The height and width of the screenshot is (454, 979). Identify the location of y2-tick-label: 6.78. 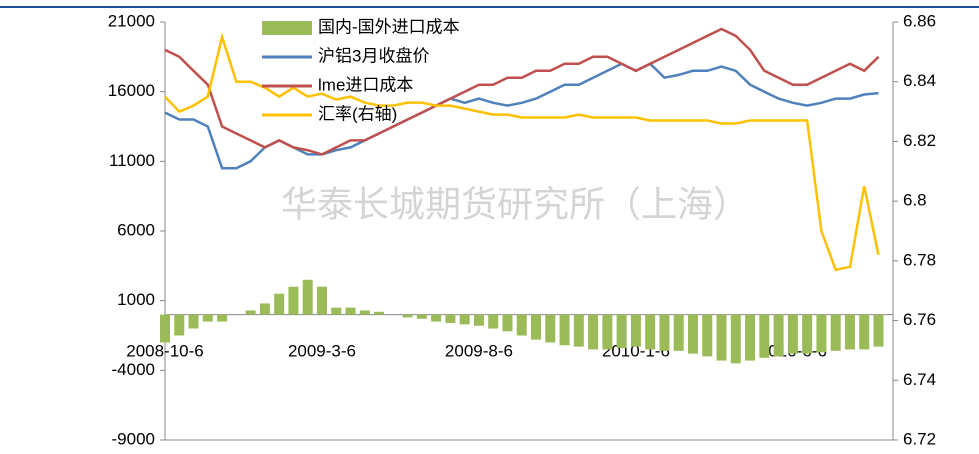
(919, 259).